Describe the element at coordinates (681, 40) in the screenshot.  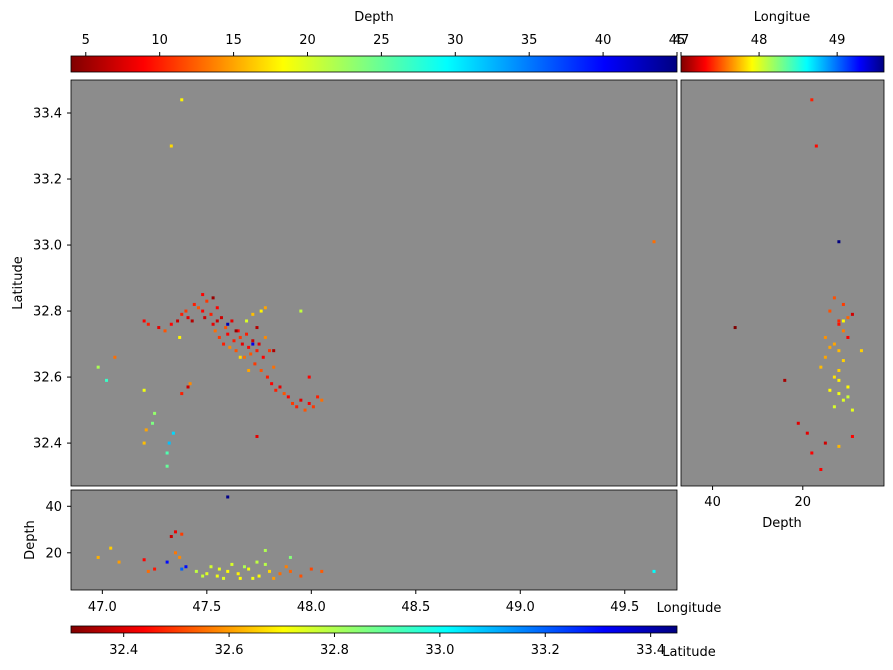
I see `longitude-colorbar-tick-label: 47` at that location.